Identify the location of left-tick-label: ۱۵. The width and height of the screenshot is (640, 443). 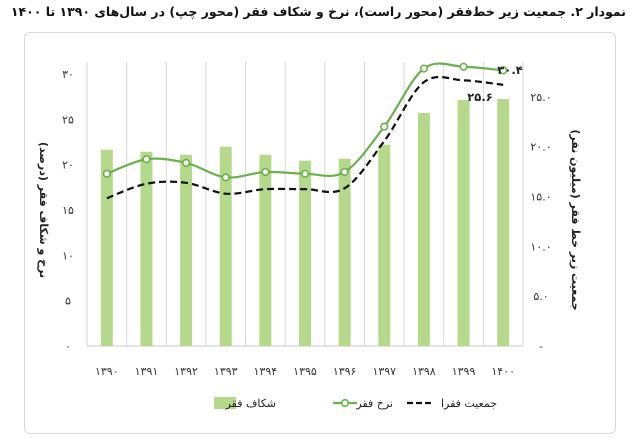
(68, 210).